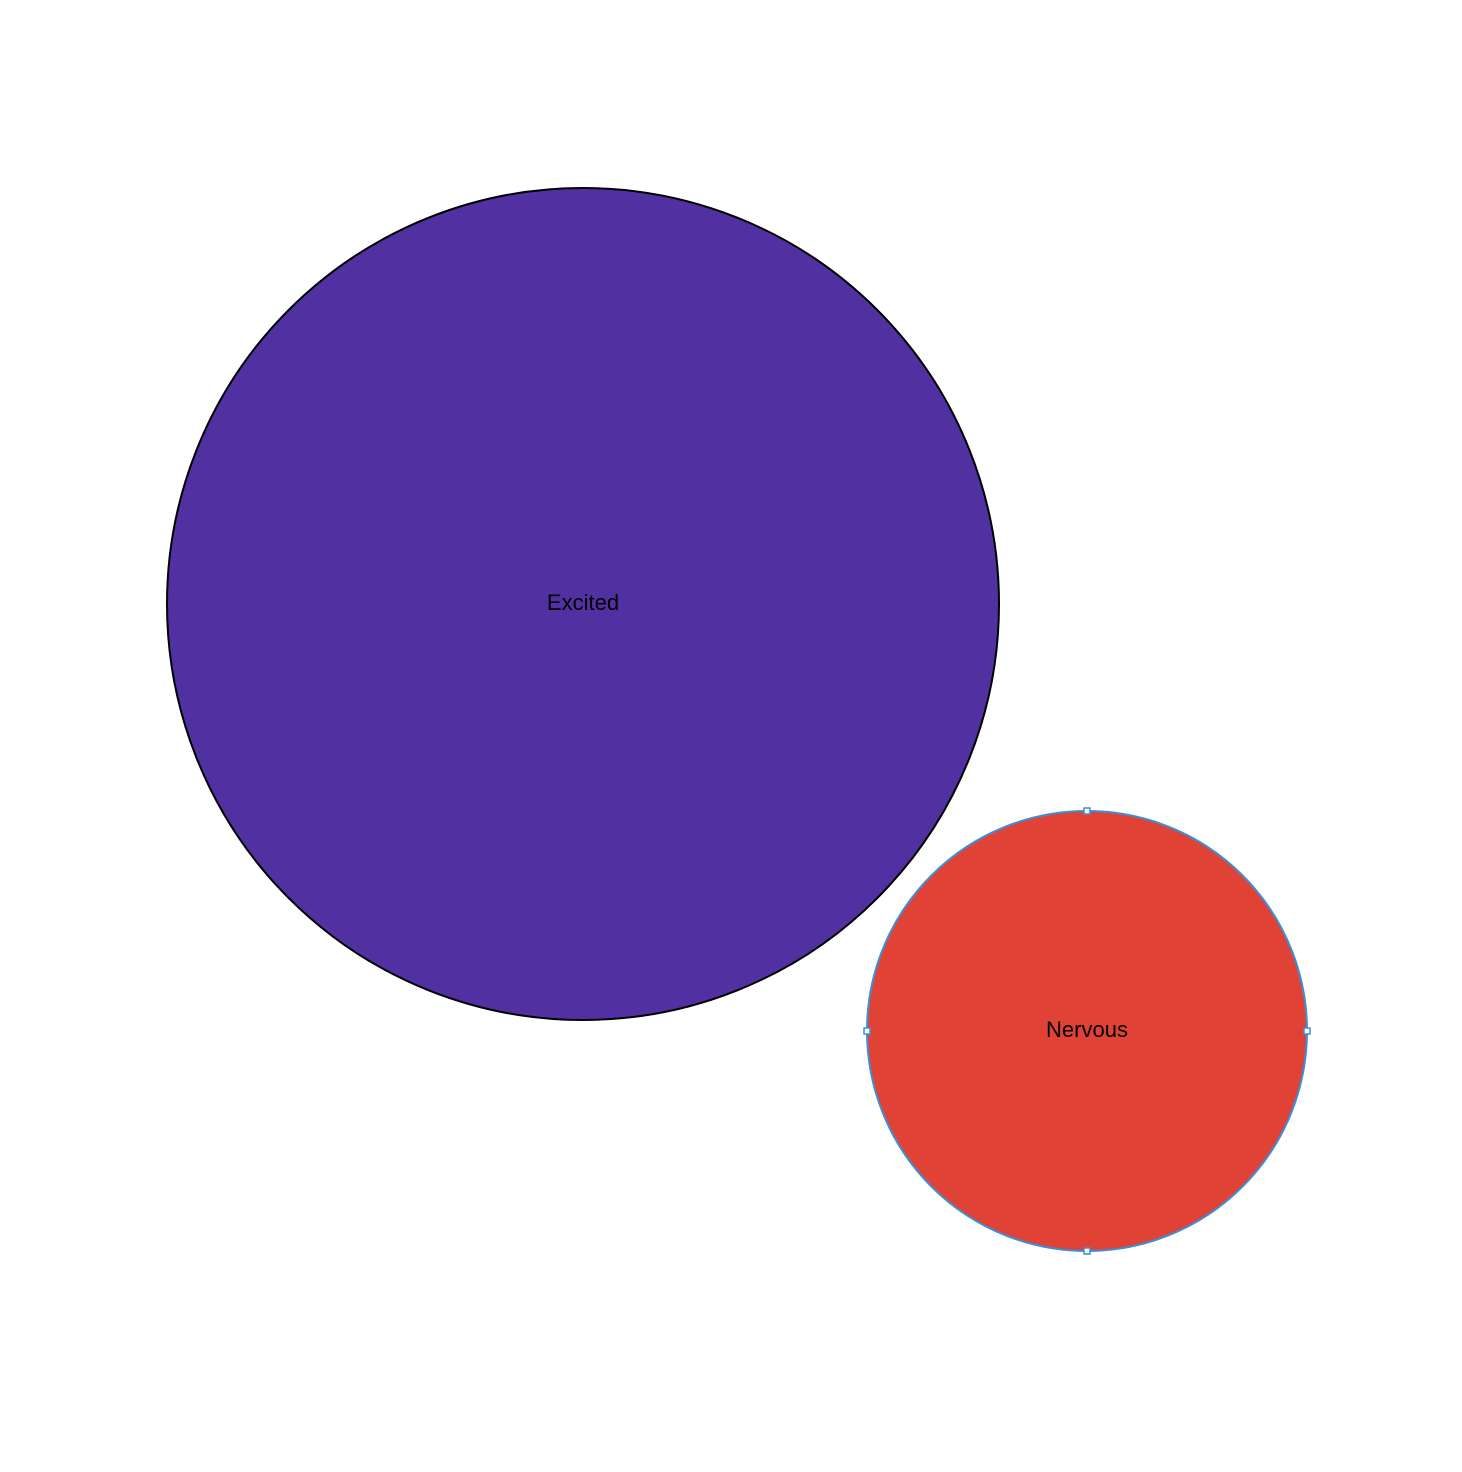 The image size is (1462, 1472). Describe the element at coordinates (867, 1031) in the screenshot. I see `selection-handle-left` at that location.